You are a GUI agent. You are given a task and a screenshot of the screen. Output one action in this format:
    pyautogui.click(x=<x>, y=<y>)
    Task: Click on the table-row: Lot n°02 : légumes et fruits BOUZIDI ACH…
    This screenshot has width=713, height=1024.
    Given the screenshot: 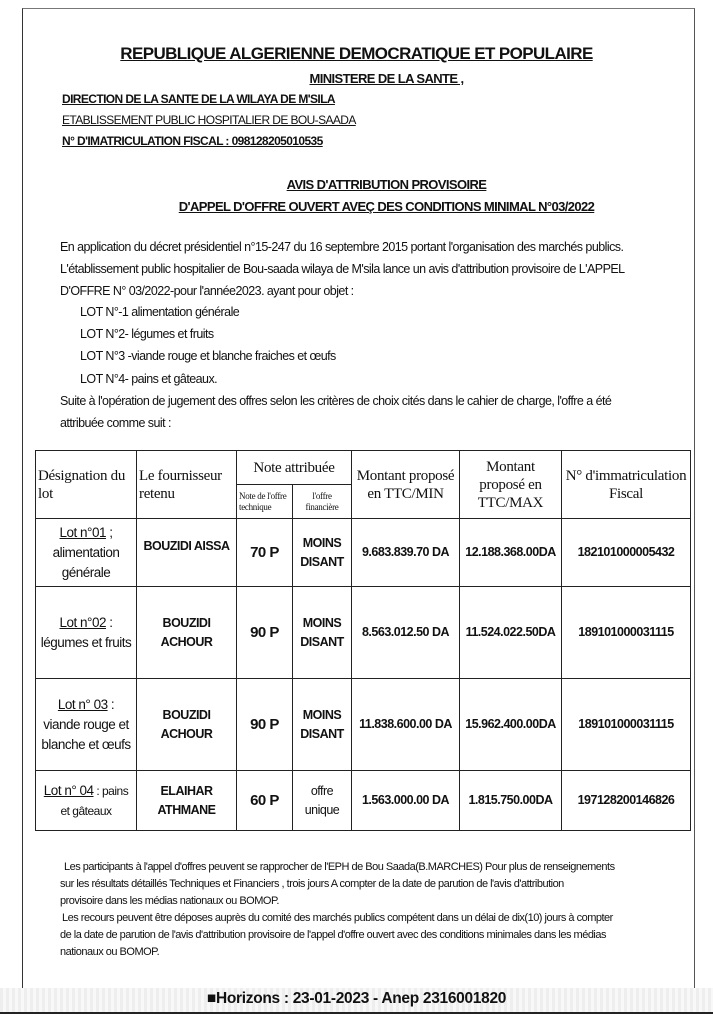 What is the action you would take?
    pyautogui.click(x=363, y=632)
    